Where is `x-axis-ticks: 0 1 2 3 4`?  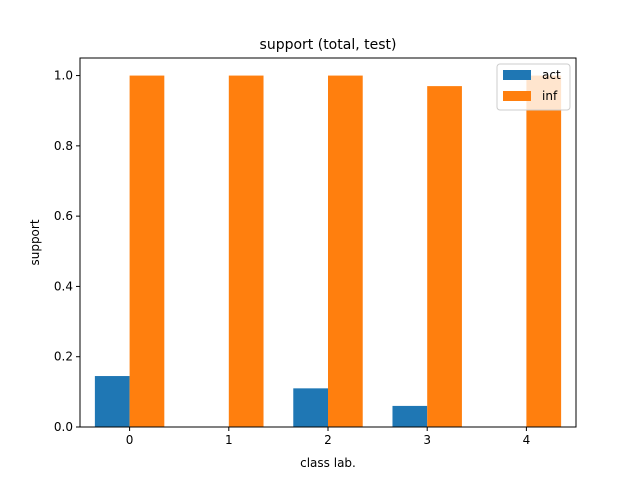 x-axis-ticks: 0 1 2 3 4 is located at coordinates (328, 437).